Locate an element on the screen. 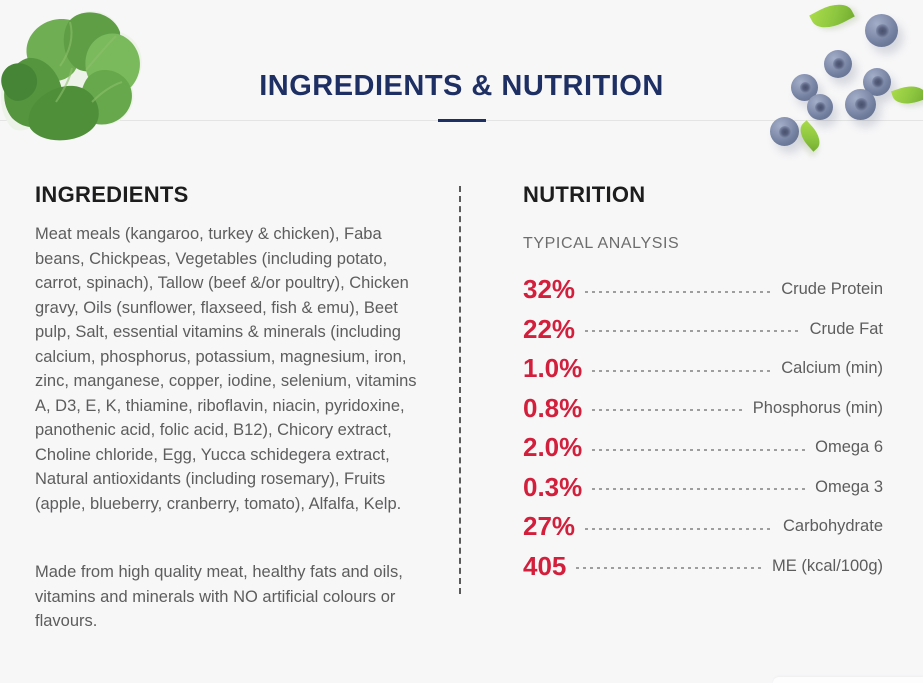  nutrition-row: 2.0% Omega 6 is located at coordinates (703, 448).